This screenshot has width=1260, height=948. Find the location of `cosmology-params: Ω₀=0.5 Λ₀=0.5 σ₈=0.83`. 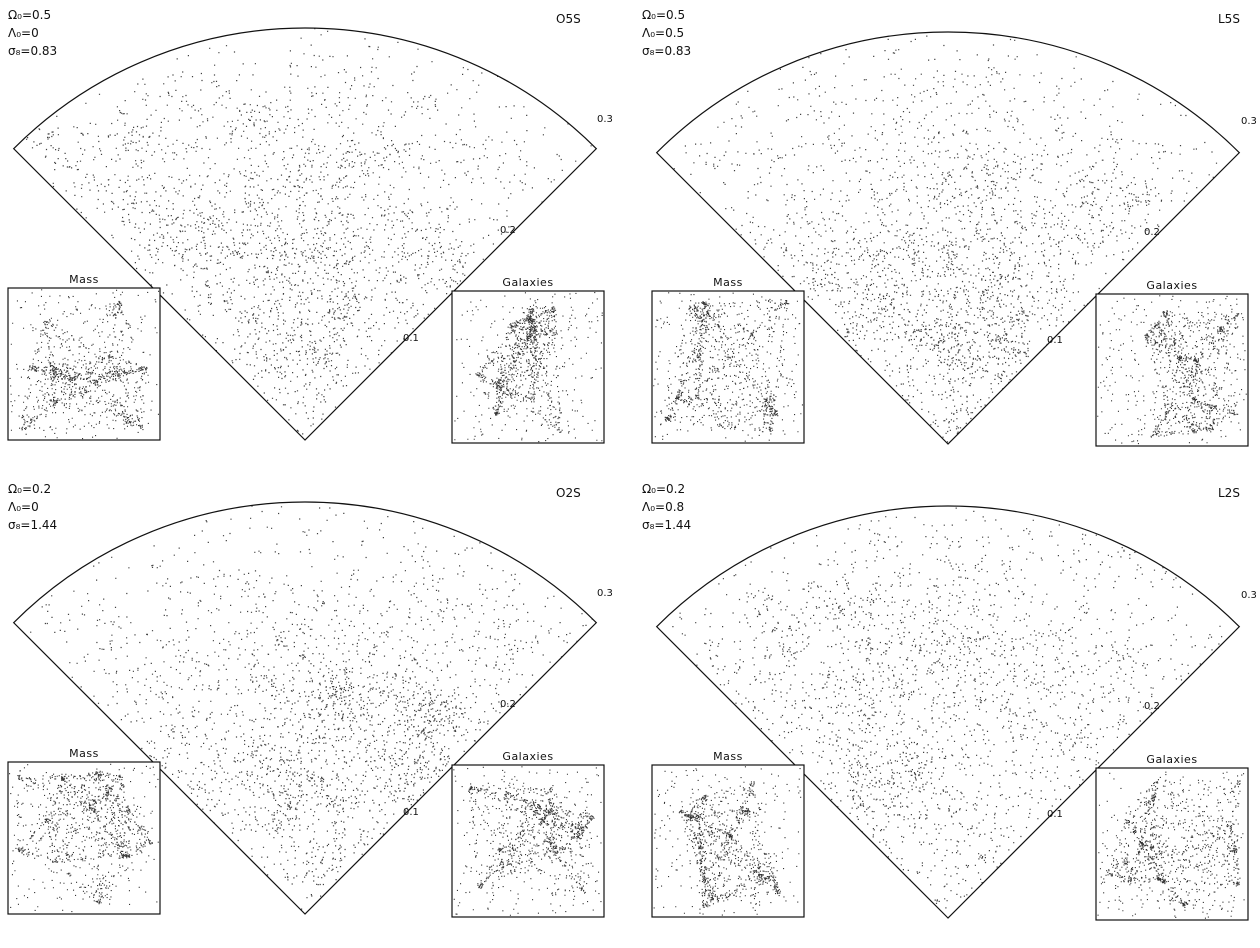

cosmology-params: Ω₀=0.5 Λ₀=0.5 σ₈=0.83 is located at coordinates (666, 33).